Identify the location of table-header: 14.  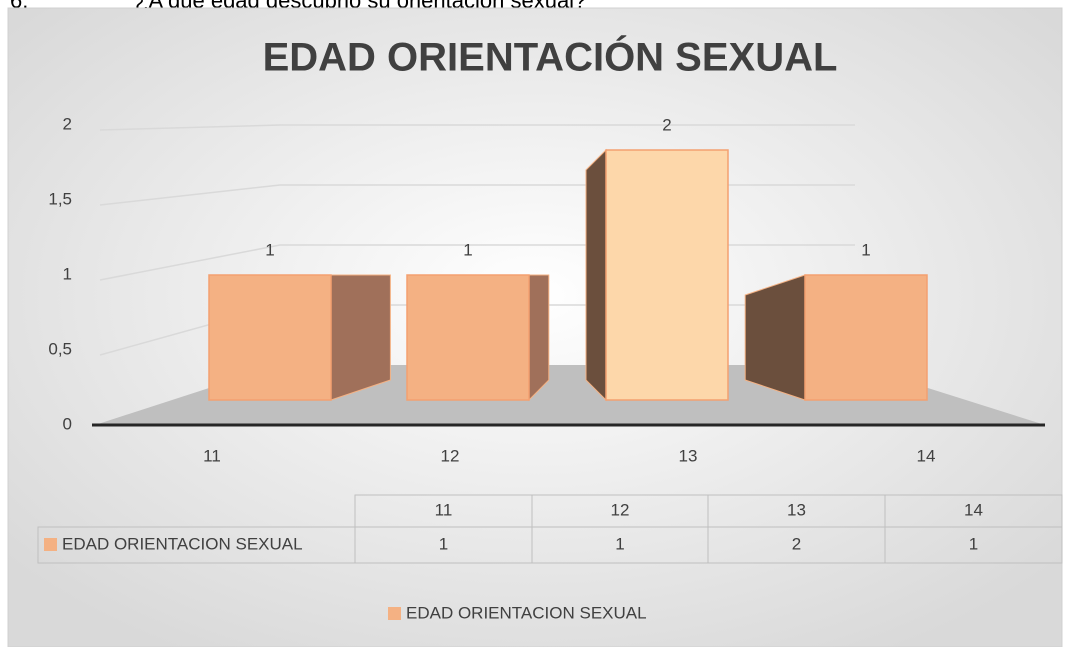
(973, 509).